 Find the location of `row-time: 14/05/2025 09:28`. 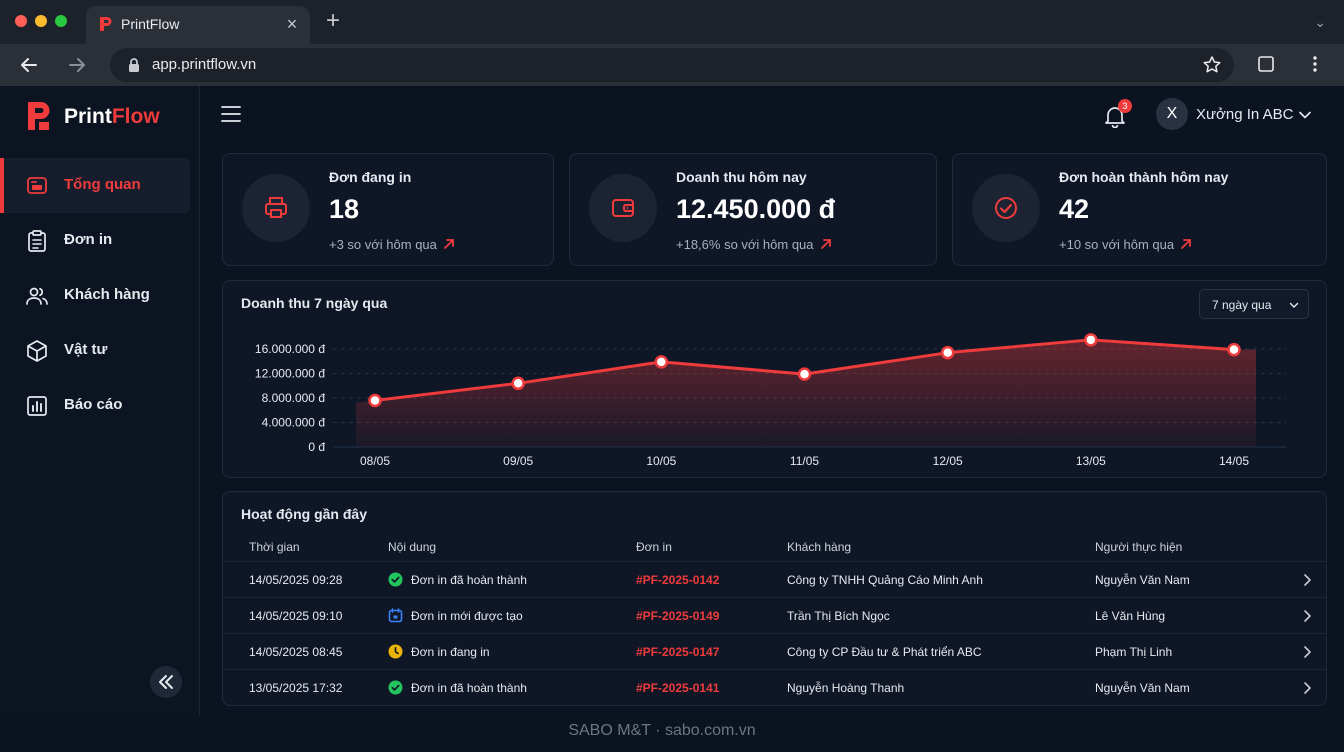

row-time: 14/05/2025 09:28 is located at coordinates (296, 580).